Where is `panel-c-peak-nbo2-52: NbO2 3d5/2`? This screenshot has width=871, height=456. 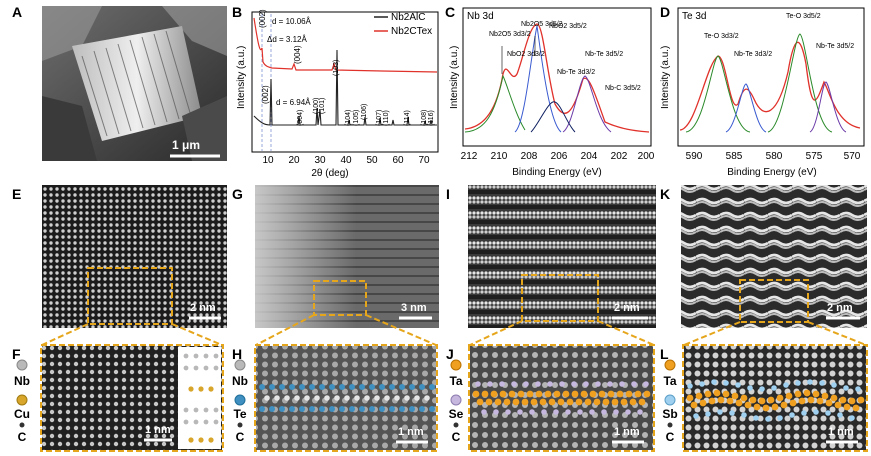
panel-c-peak-nbo2-52: NbO2 3d5/2 is located at coordinates (568, 26).